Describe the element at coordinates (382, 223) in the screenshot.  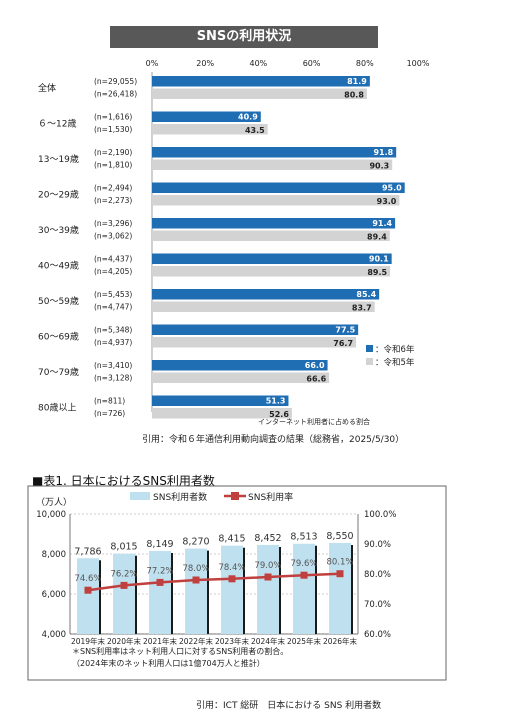
I see `data-label-r6: 91.4` at that location.